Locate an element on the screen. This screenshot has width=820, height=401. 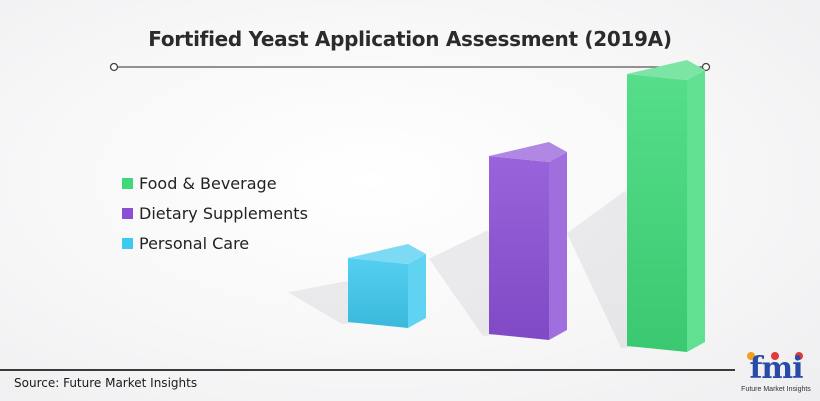
source-note: Source: Future Market Insights is located at coordinates (106, 383).